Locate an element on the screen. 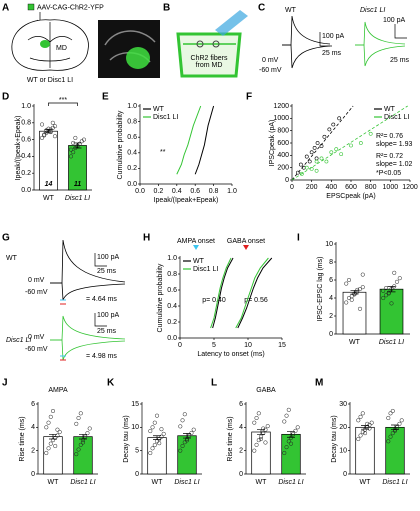 The width and height of the screenshot is (420, 511). panel-letter: C is located at coordinates (261, 8).